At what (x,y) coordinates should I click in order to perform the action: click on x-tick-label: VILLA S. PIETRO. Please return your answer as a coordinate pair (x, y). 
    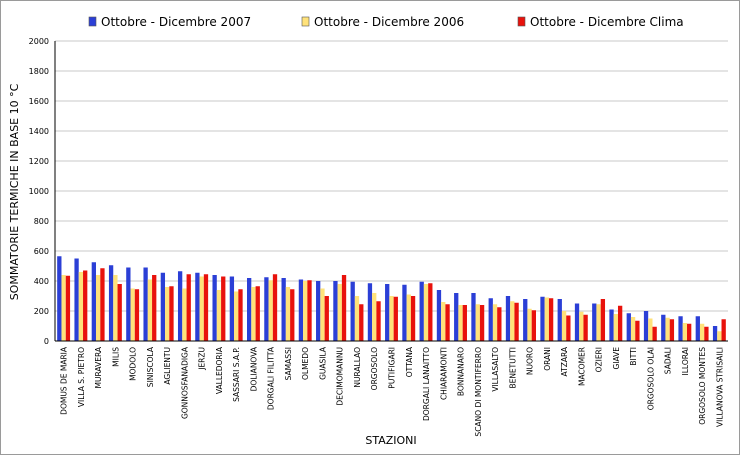
    Looking at the image, I should click on (81, 377).